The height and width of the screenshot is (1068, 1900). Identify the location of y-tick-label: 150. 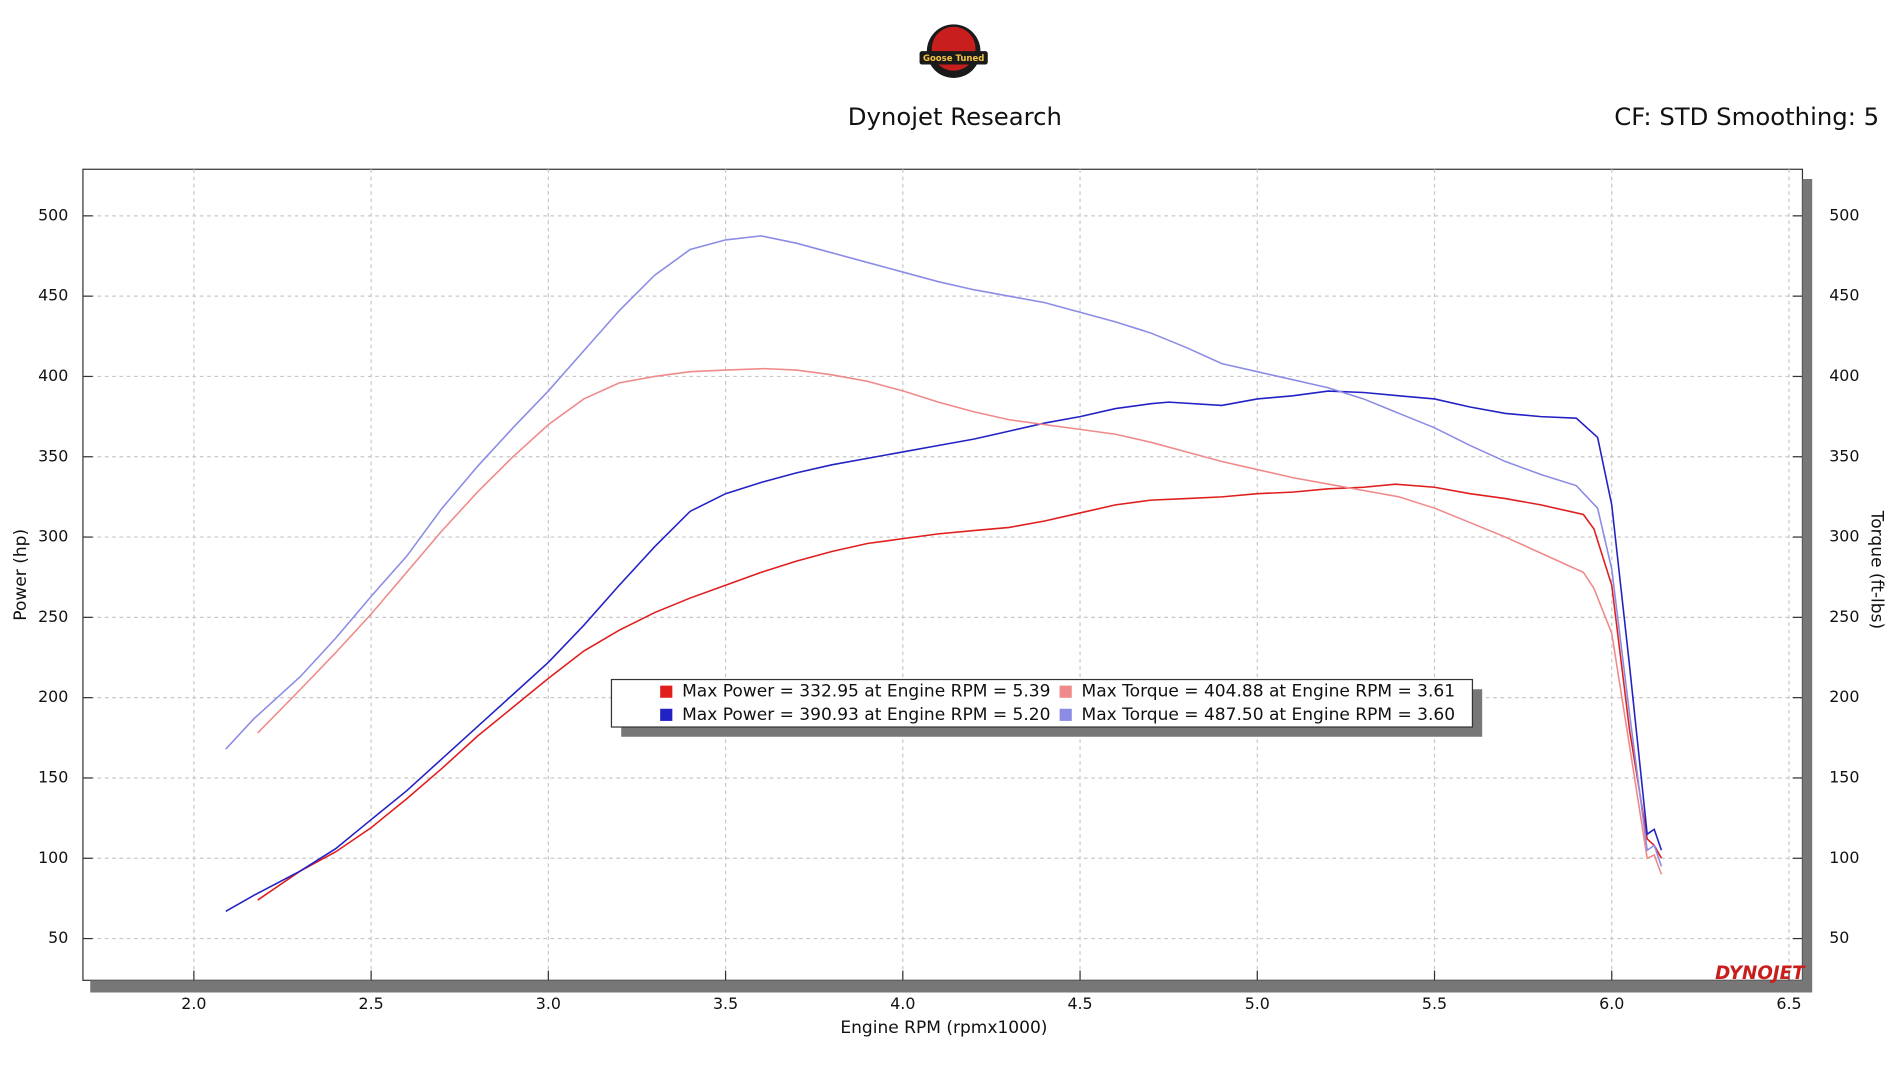
(53, 776).